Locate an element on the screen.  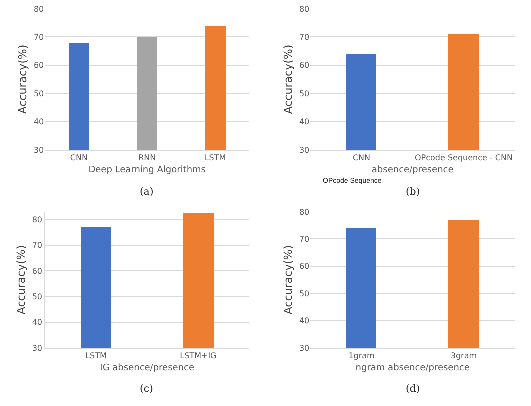
x-tick-label: RNN is located at coordinates (147, 158).